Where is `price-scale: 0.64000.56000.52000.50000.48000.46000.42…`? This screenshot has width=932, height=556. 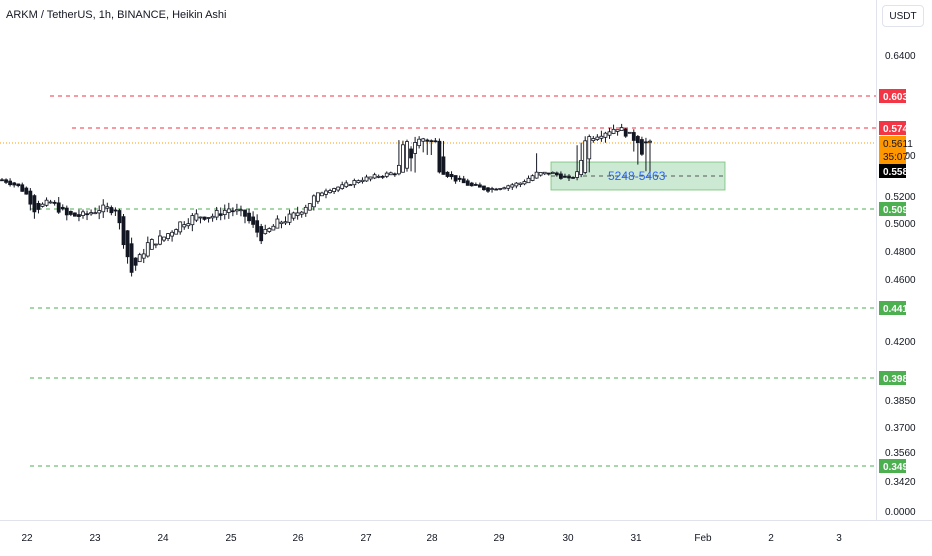 price-scale: 0.64000.56000.52000.50000.48000.46000.42… is located at coordinates (904, 260).